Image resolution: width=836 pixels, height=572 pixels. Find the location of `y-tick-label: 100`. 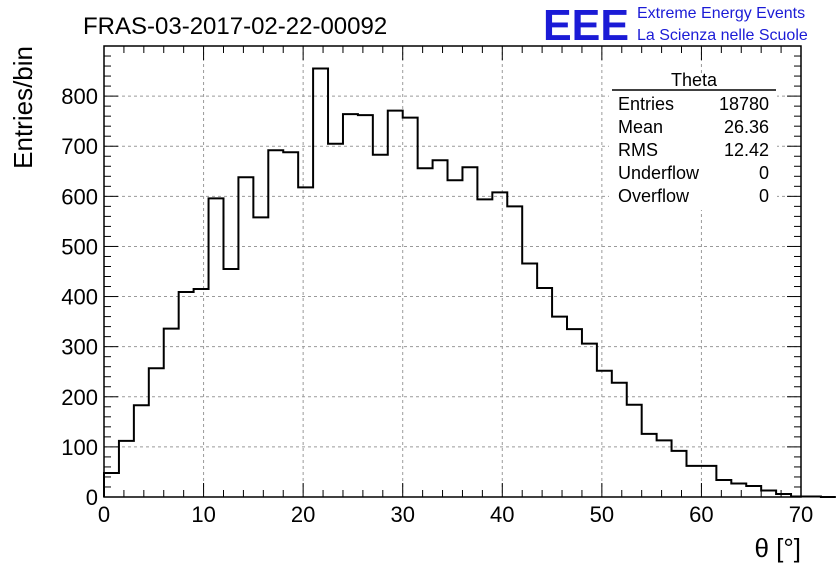

y-tick-label: 100 is located at coordinates (79, 447).